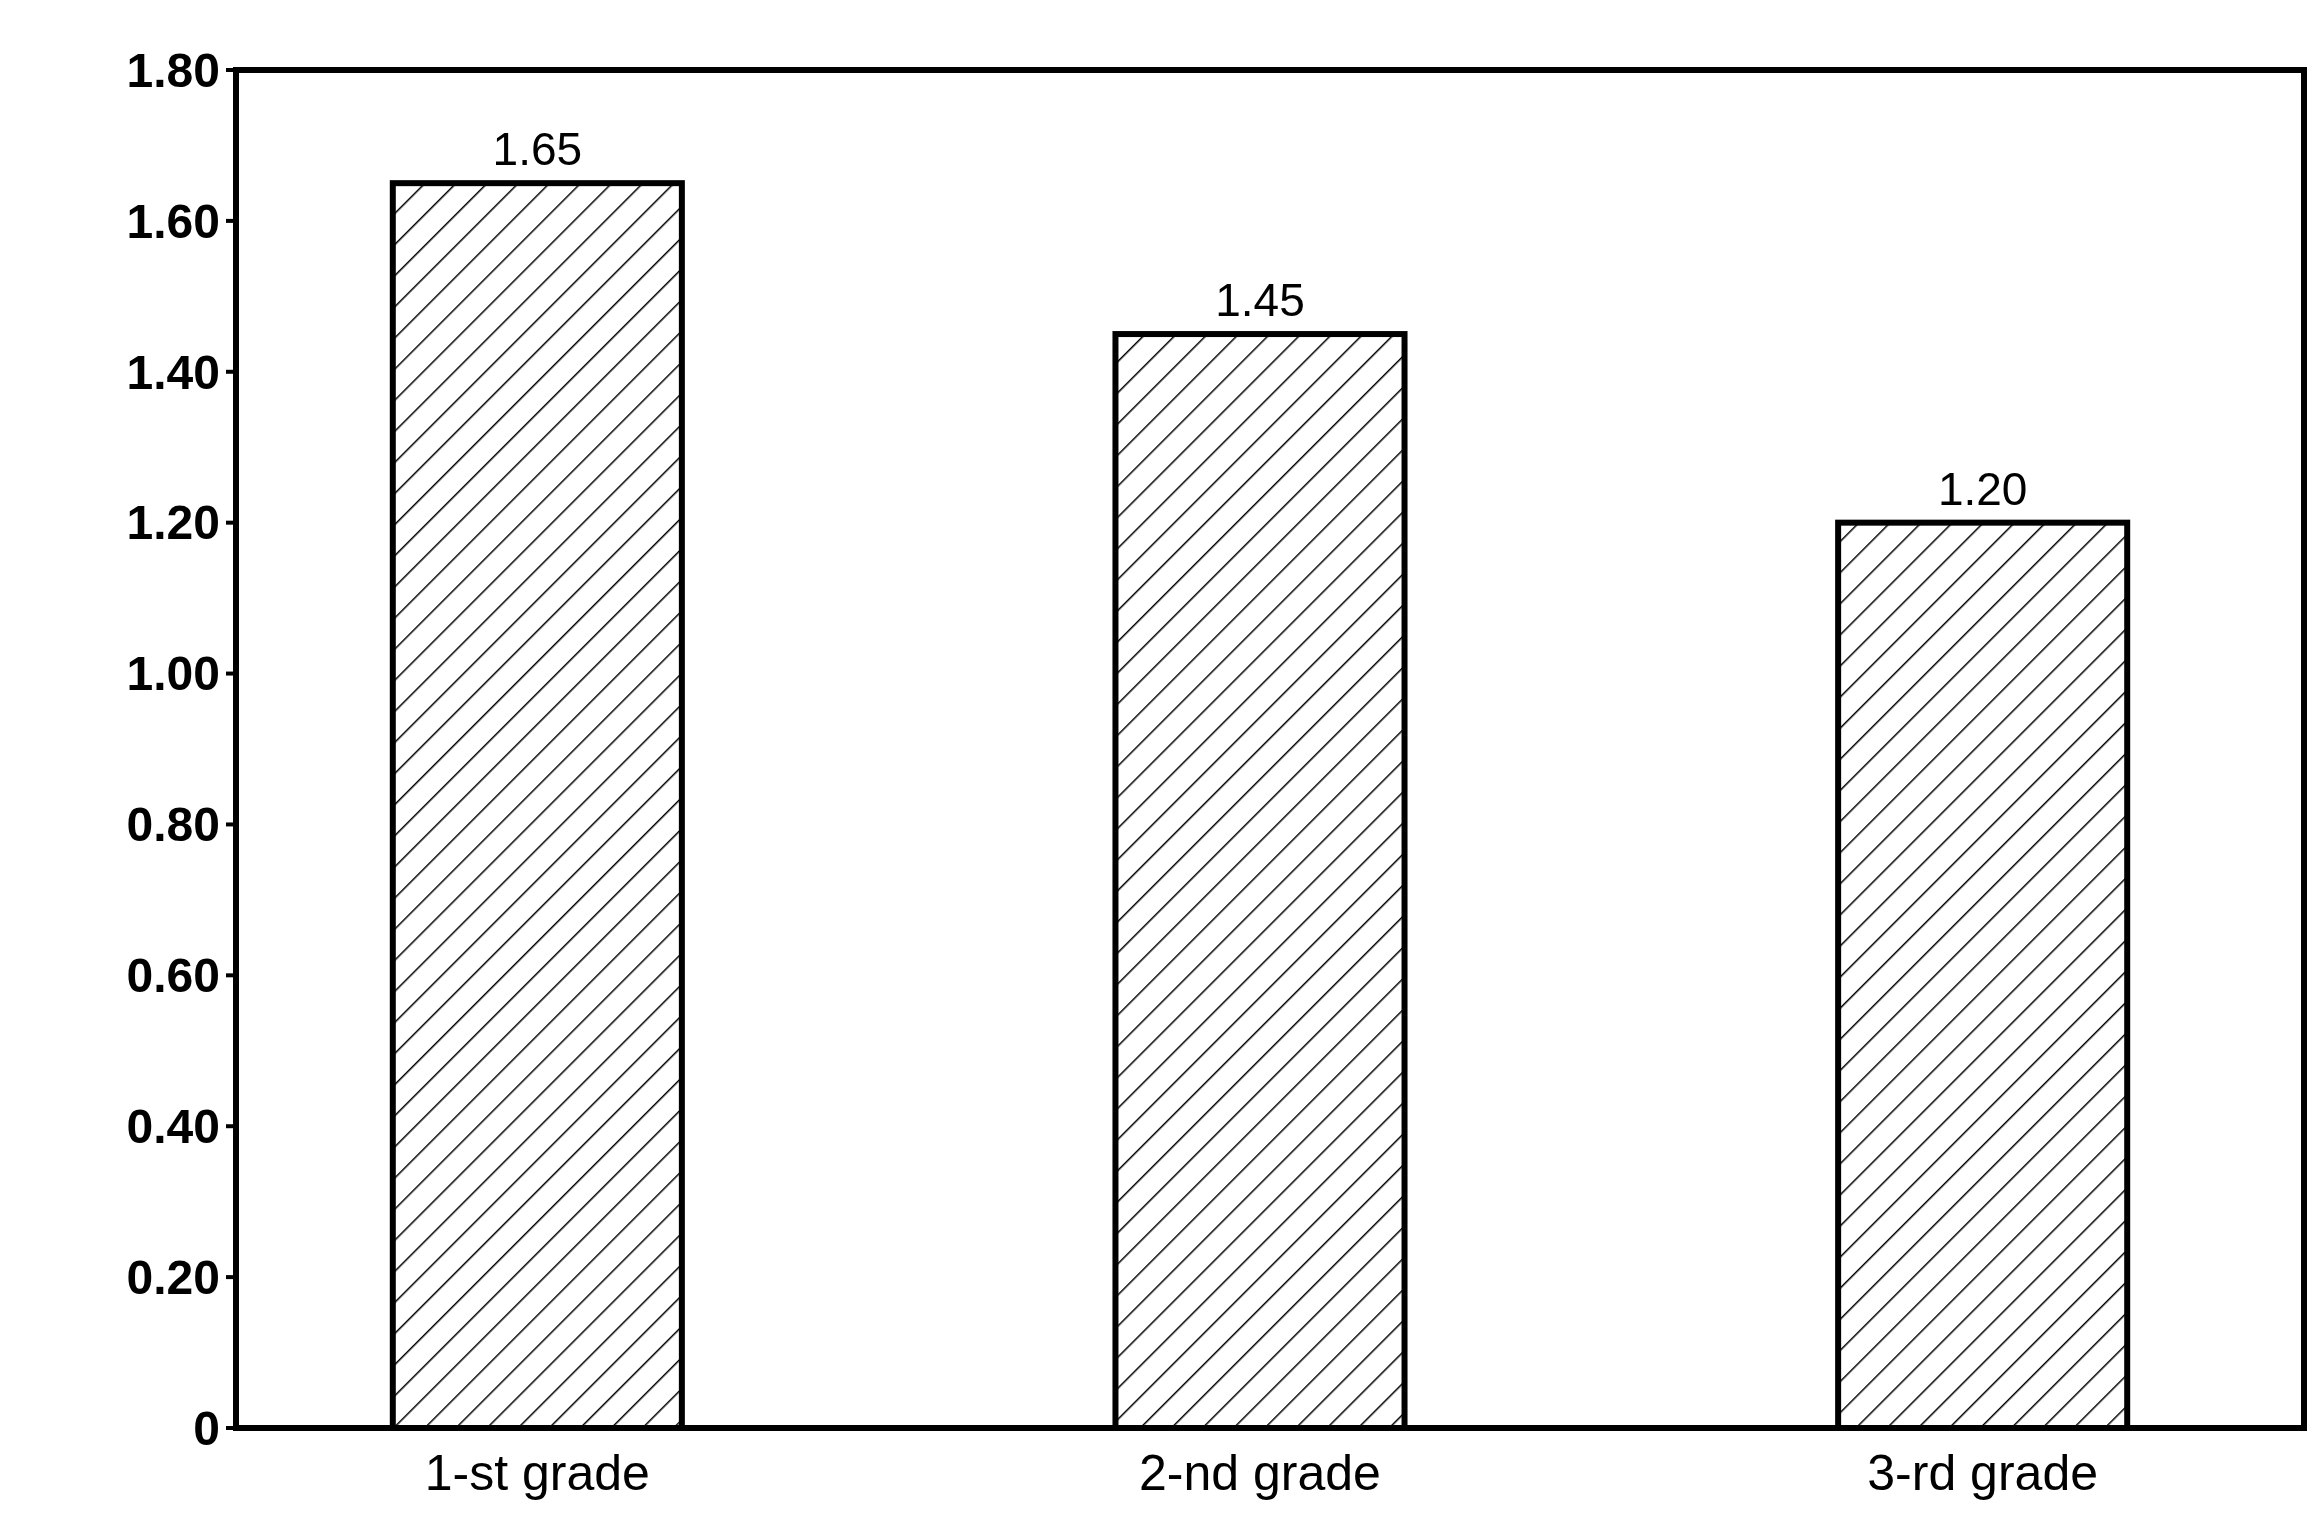 This screenshot has height=1536, width=2318. Describe the element at coordinates (537, 149) in the screenshot. I see `data-label: 1.65` at that location.